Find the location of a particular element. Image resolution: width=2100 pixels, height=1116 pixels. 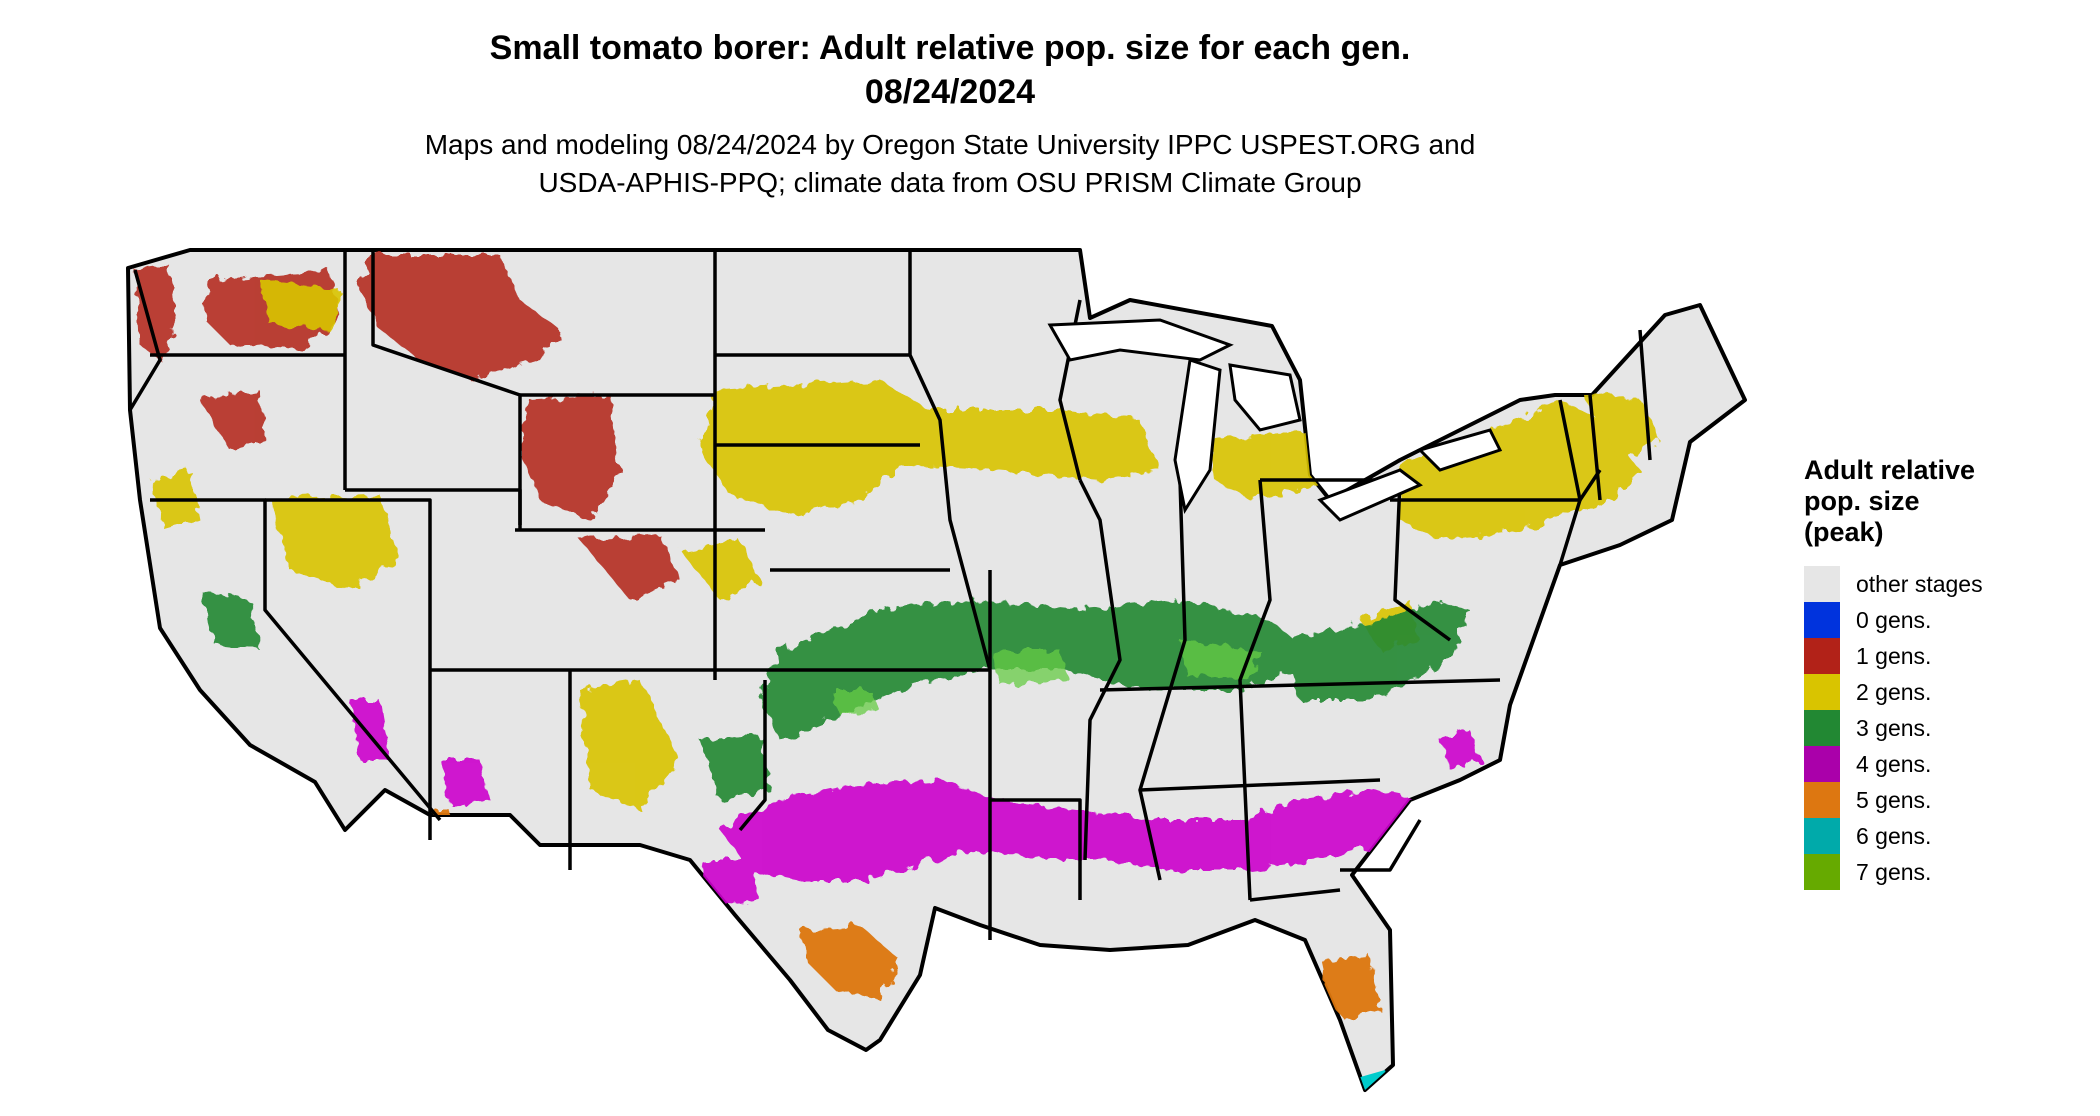

legend-label: 2 gens. is located at coordinates (1894, 691).